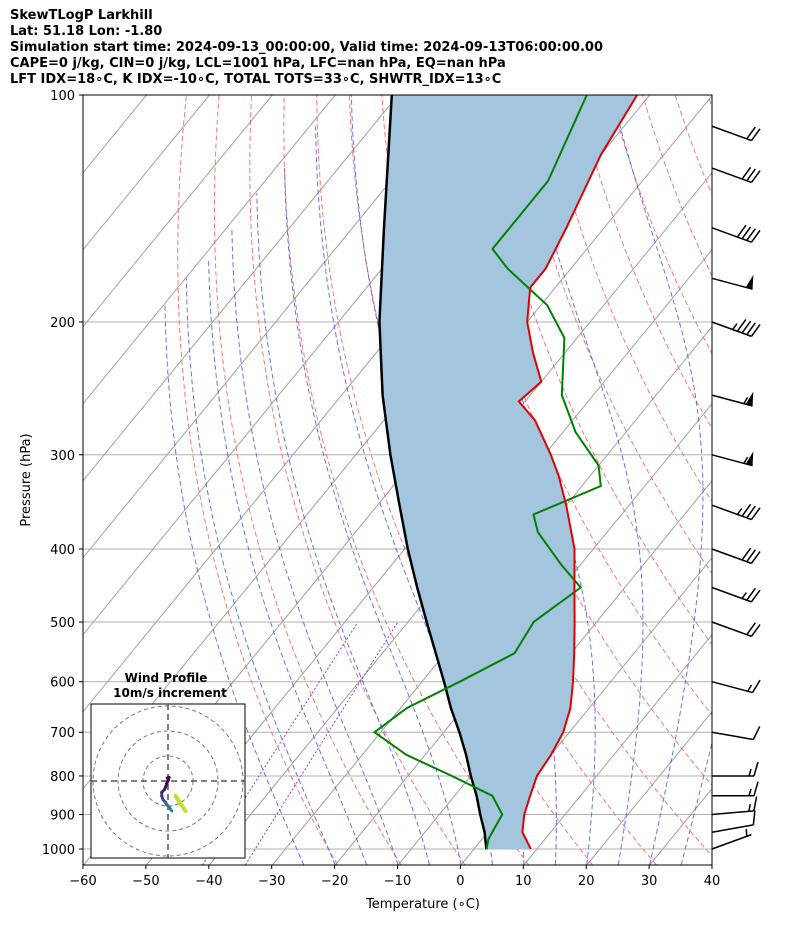 The height and width of the screenshot is (937, 794). What do you see at coordinates (460, 881) in the screenshot?
I see `x-tick-label: 0` at bounding box center [460, 881].